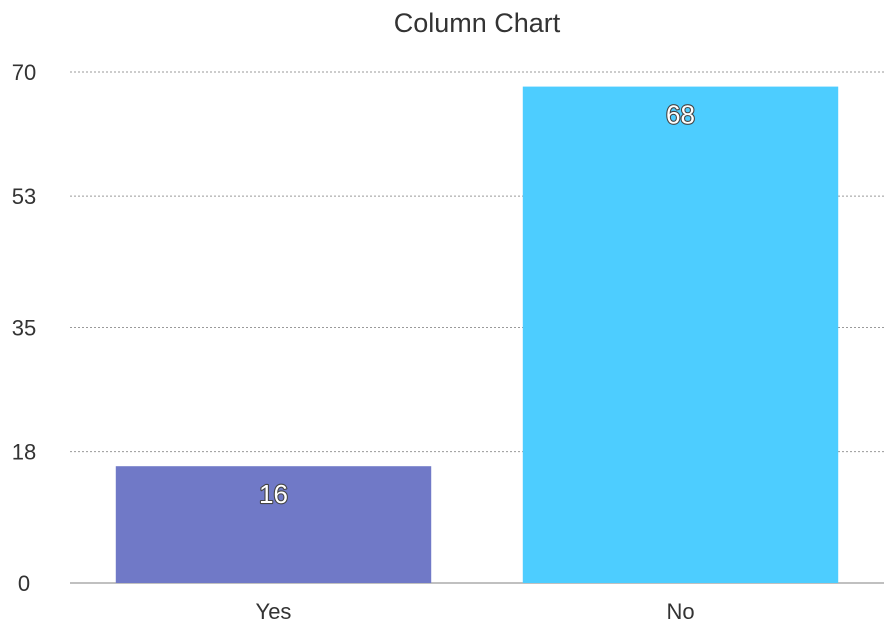  What do you see at coordinates (274, 611) in the screenshot?
I see `x-category-label: Yes` at bounding box center [274, 611].